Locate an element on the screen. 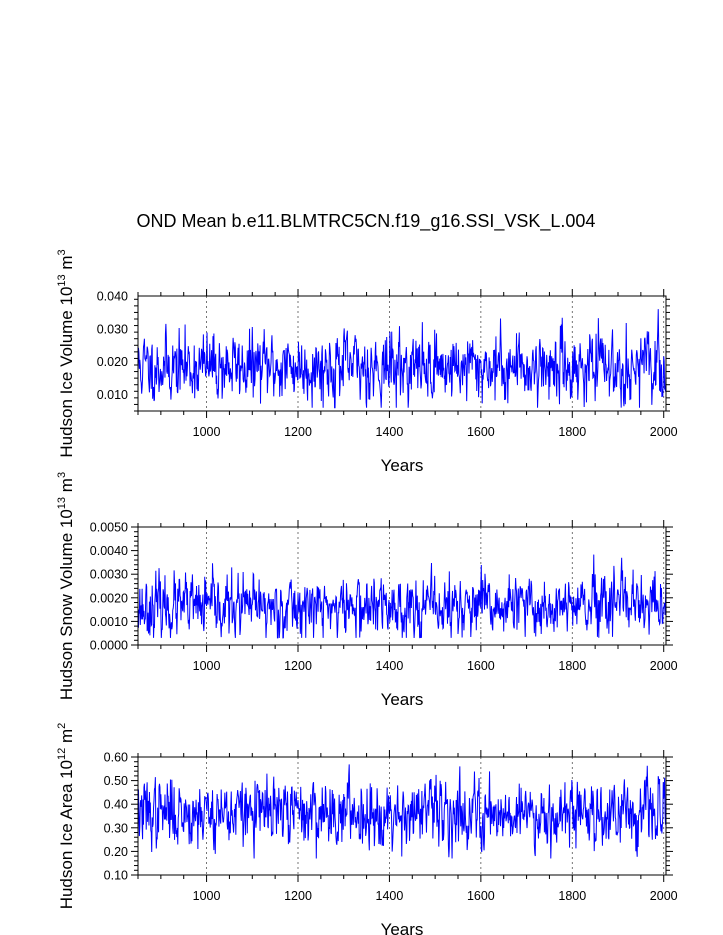 The image size is (723, 935). y-tick-label: 0.030 is located at coordinates (112, 329).